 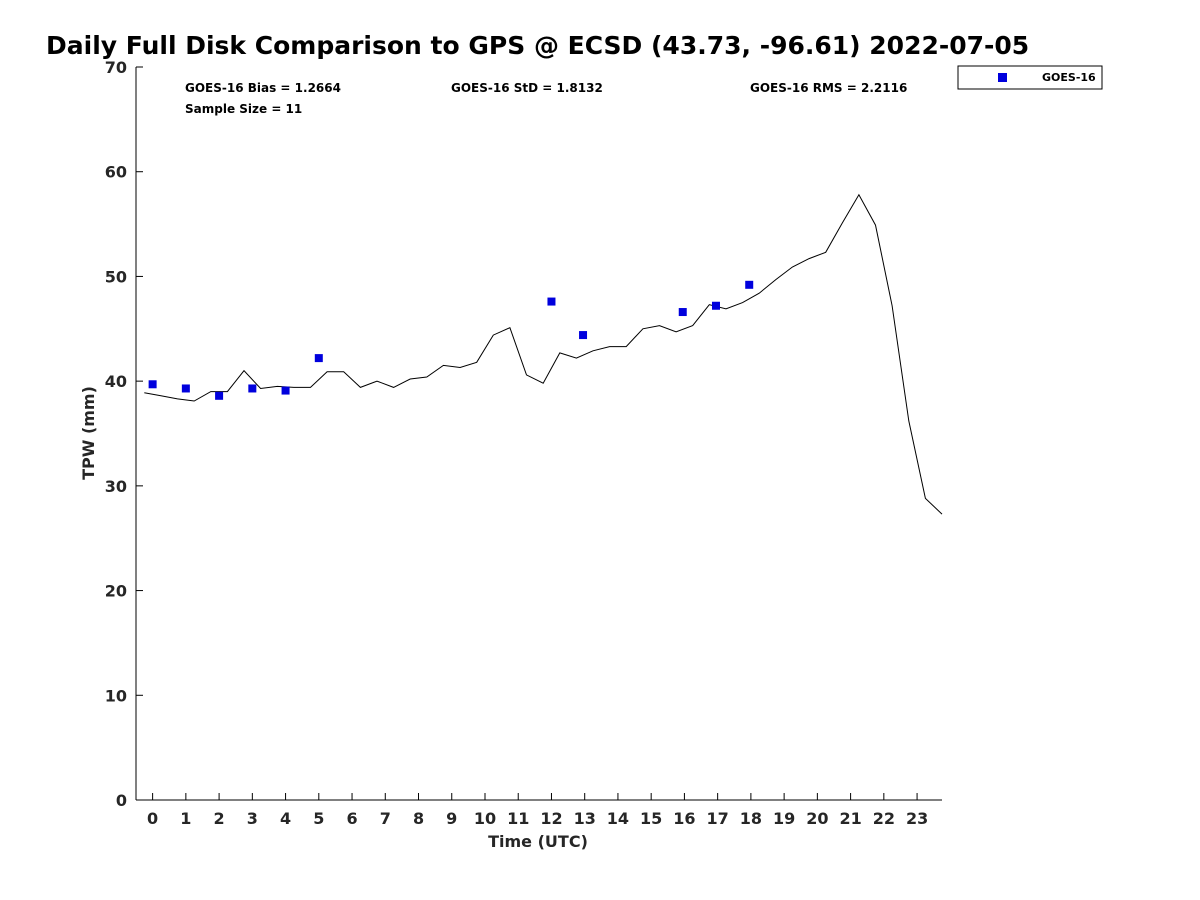 I want to click on legend-label-goes16: GOES-16, so click(x=1069, y=77).